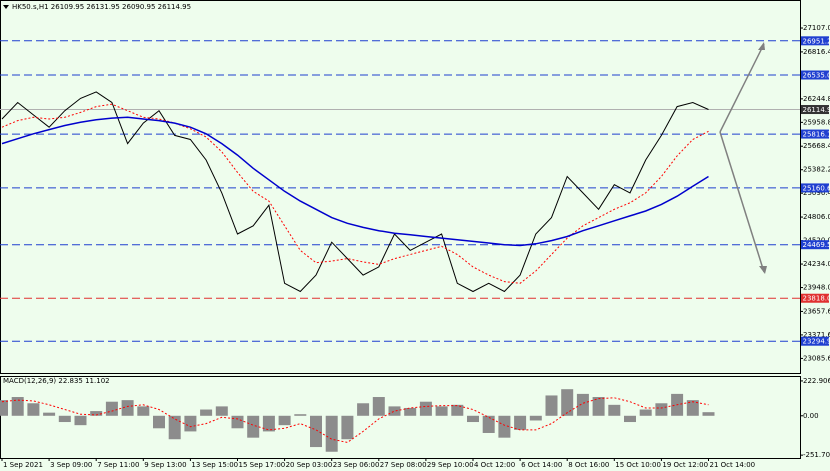  What do you see at coordinates (816, 381) in the screenshot?
I see `macd-tick-label: 222.906` at bounding box center [816, 381].